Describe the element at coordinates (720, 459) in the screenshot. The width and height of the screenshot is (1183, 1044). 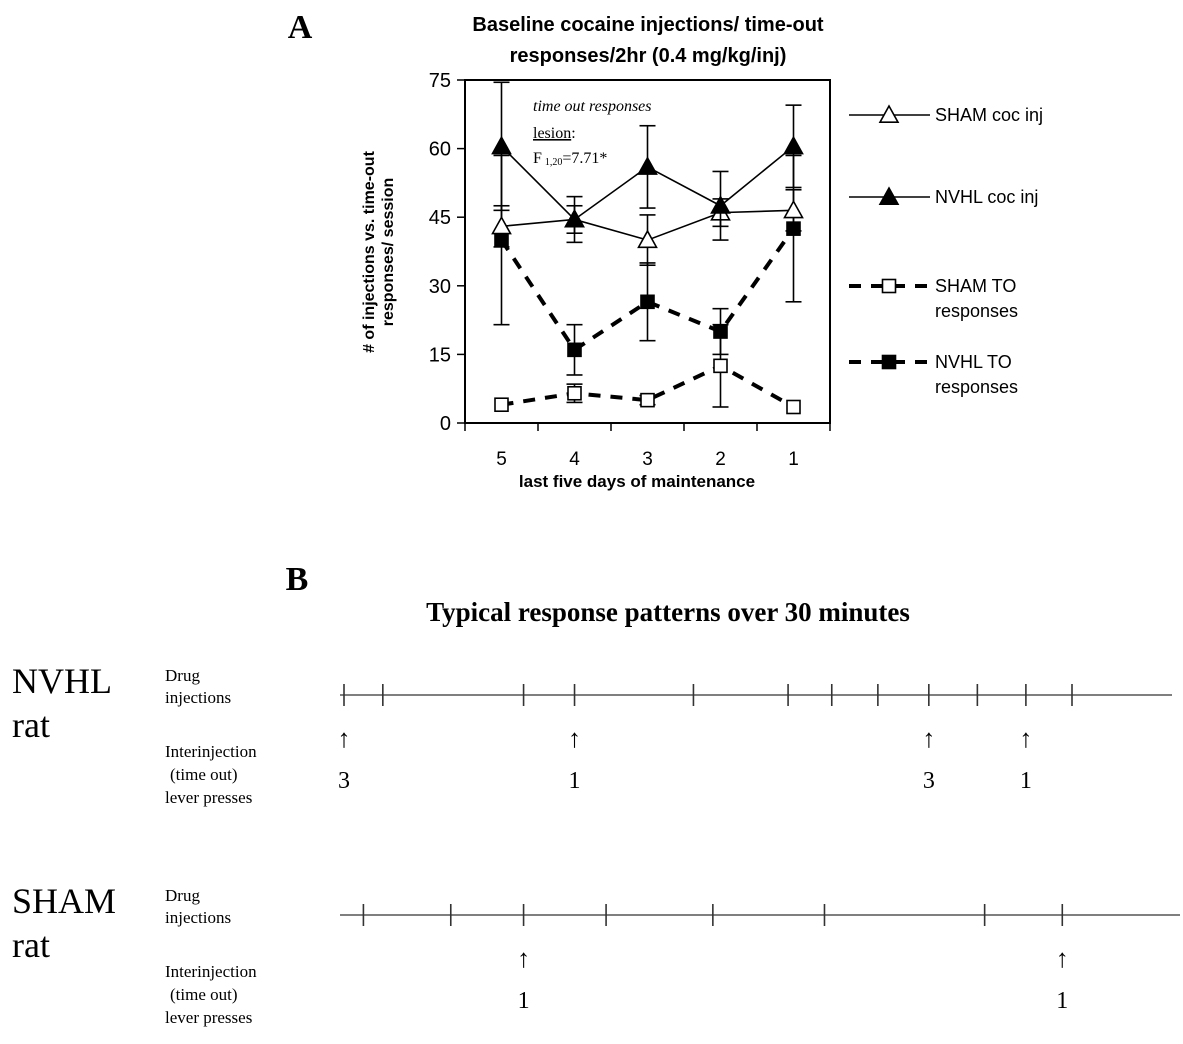
I see `x-tick-label: 2` at that location.